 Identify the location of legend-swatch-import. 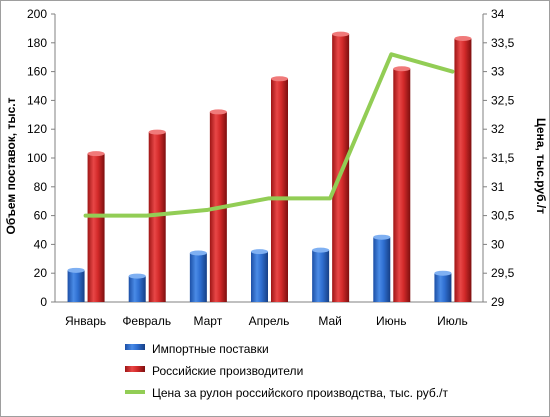
(135, 347).